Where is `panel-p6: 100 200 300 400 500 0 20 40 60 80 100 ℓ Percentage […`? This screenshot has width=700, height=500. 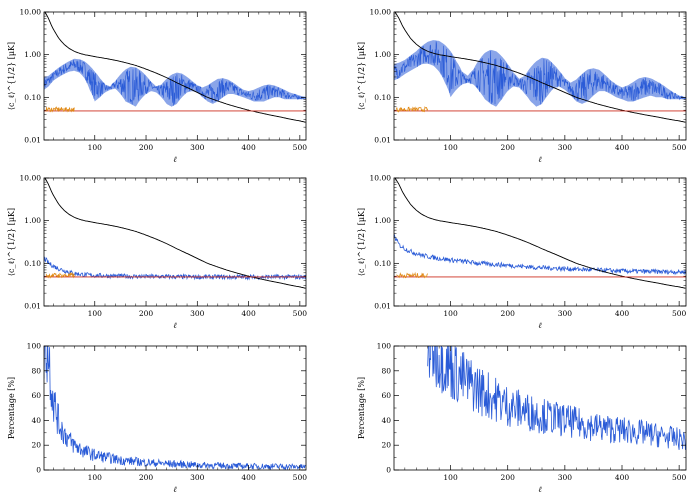 panel-p6: 100 200 300 400 500 0 20 40 60 80 100 ℓ Percentage [… is located at coordinates (522, 418).